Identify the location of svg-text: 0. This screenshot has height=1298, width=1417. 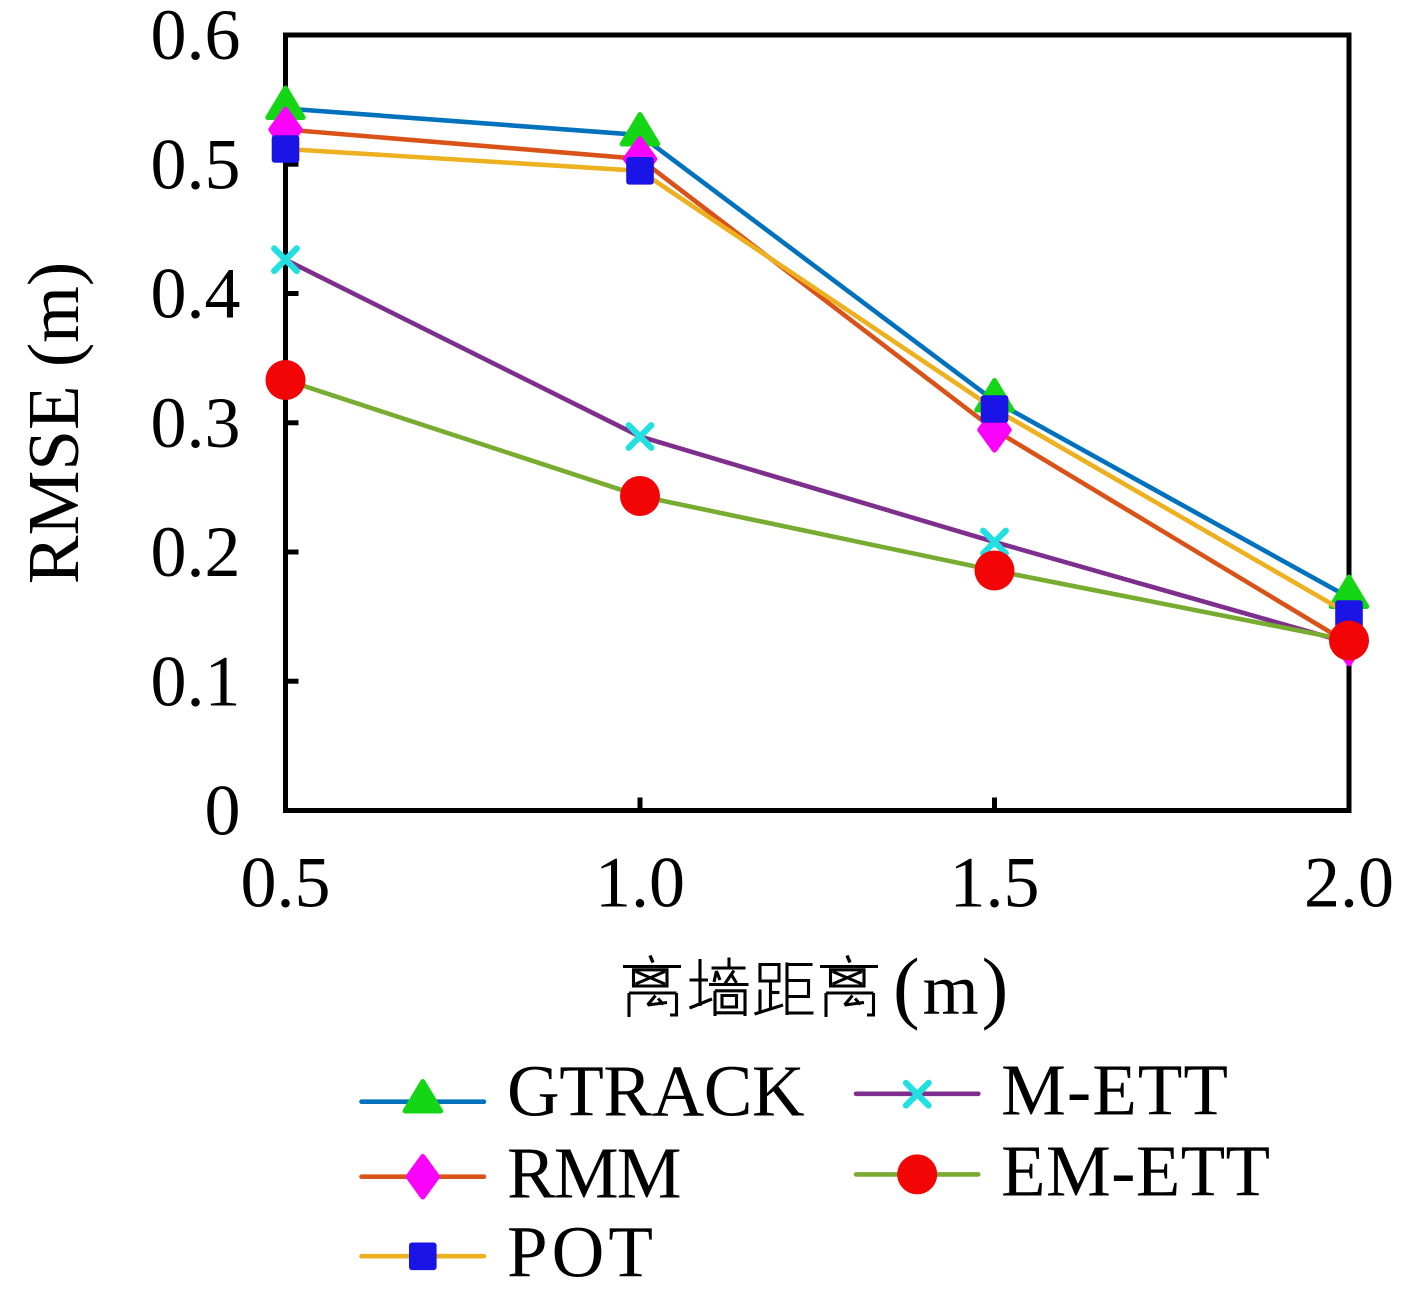
(223, 811).